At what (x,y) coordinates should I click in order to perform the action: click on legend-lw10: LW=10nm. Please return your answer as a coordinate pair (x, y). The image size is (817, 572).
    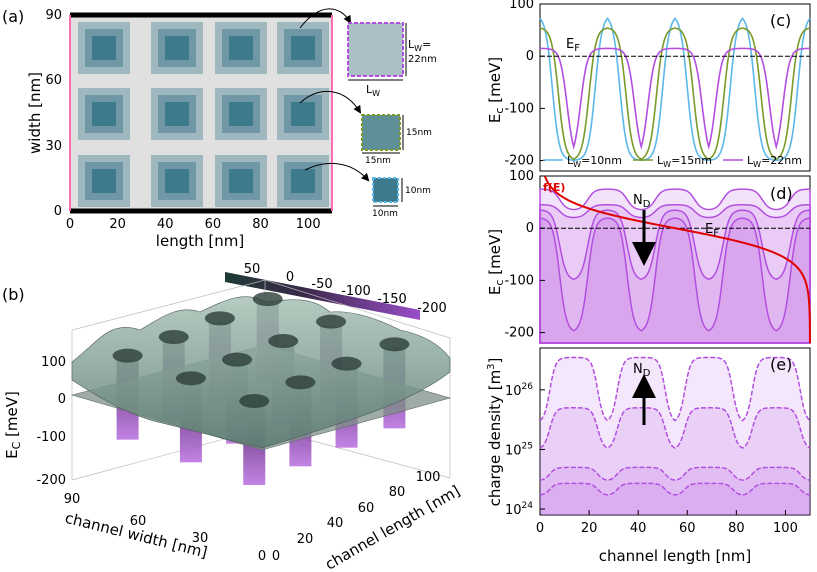
    Looking at the image, I should click on (594, 161).